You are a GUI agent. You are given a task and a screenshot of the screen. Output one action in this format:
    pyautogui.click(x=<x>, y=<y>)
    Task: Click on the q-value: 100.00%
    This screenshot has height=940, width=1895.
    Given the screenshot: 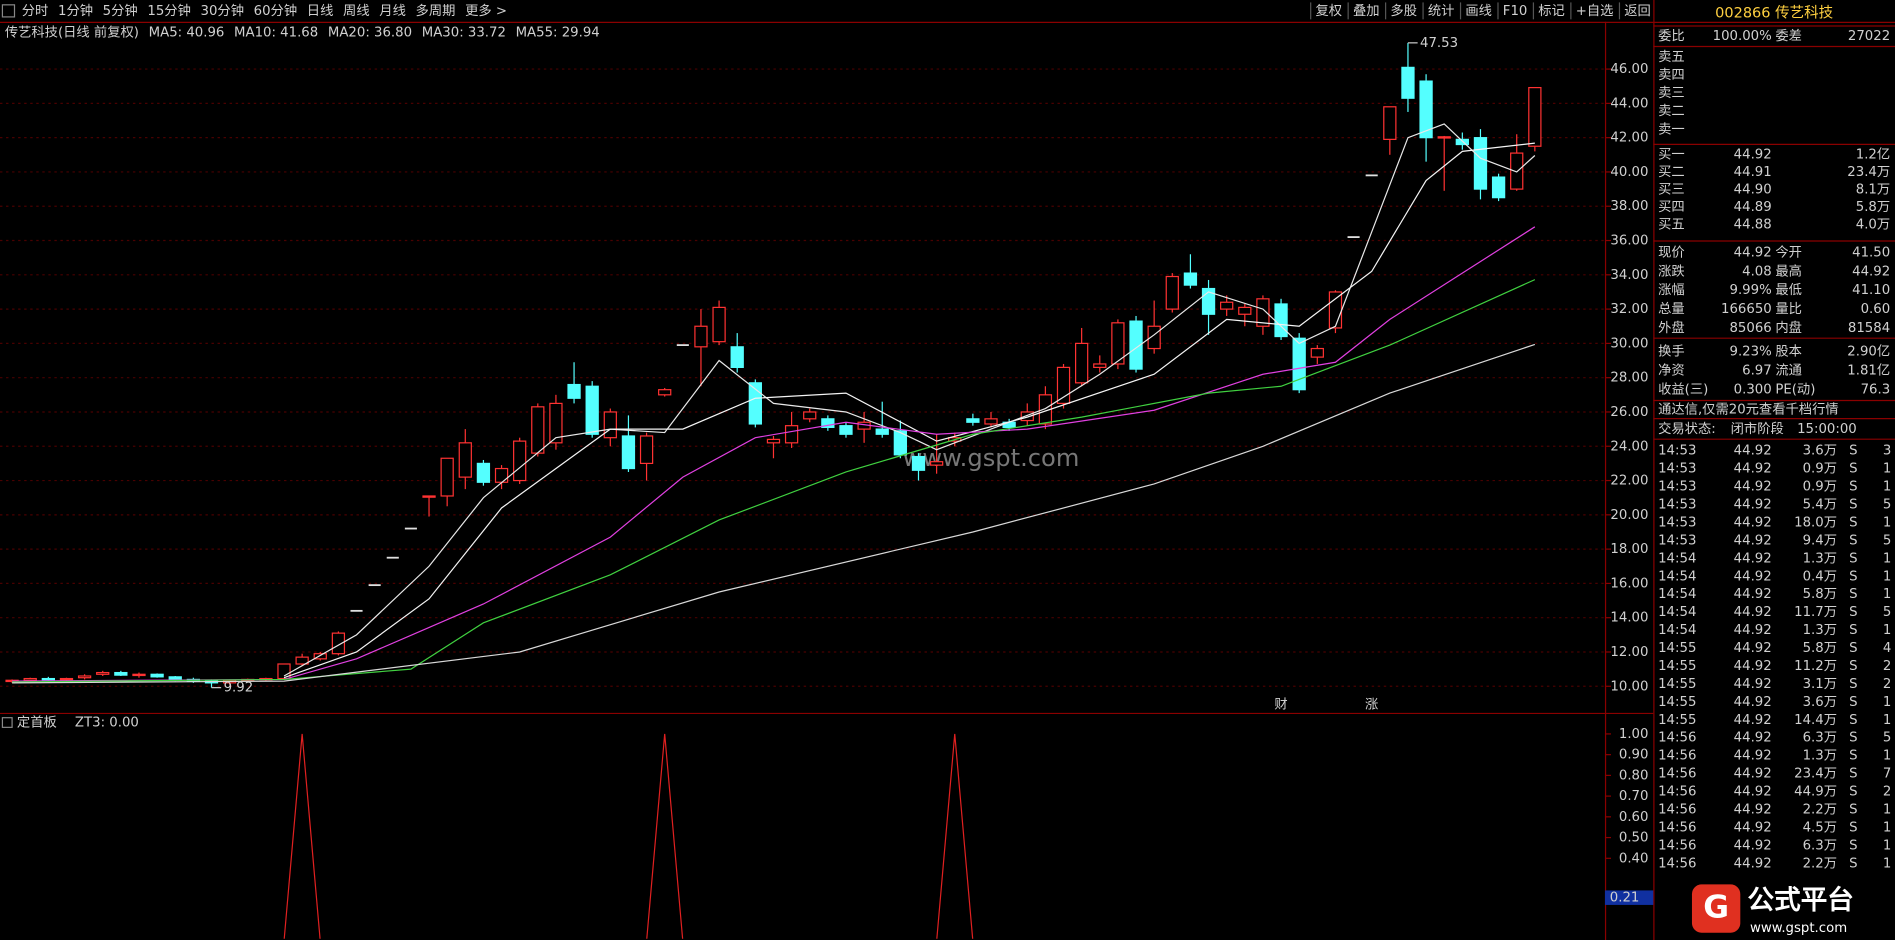 What is the action you would take?
    pyautogui.click(x=1742, y=36)
    